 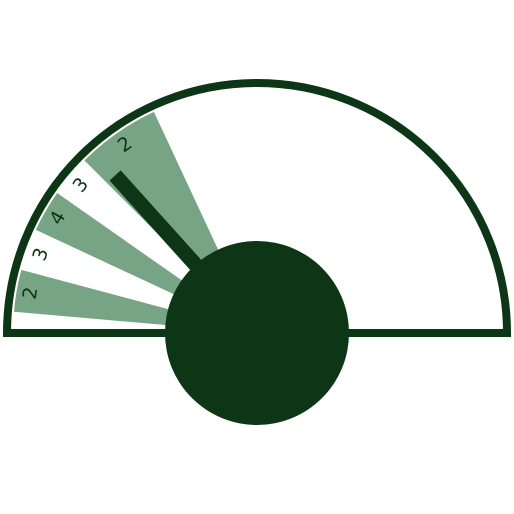 I want to click on segment-label: 2, so click(x=31, y=293).